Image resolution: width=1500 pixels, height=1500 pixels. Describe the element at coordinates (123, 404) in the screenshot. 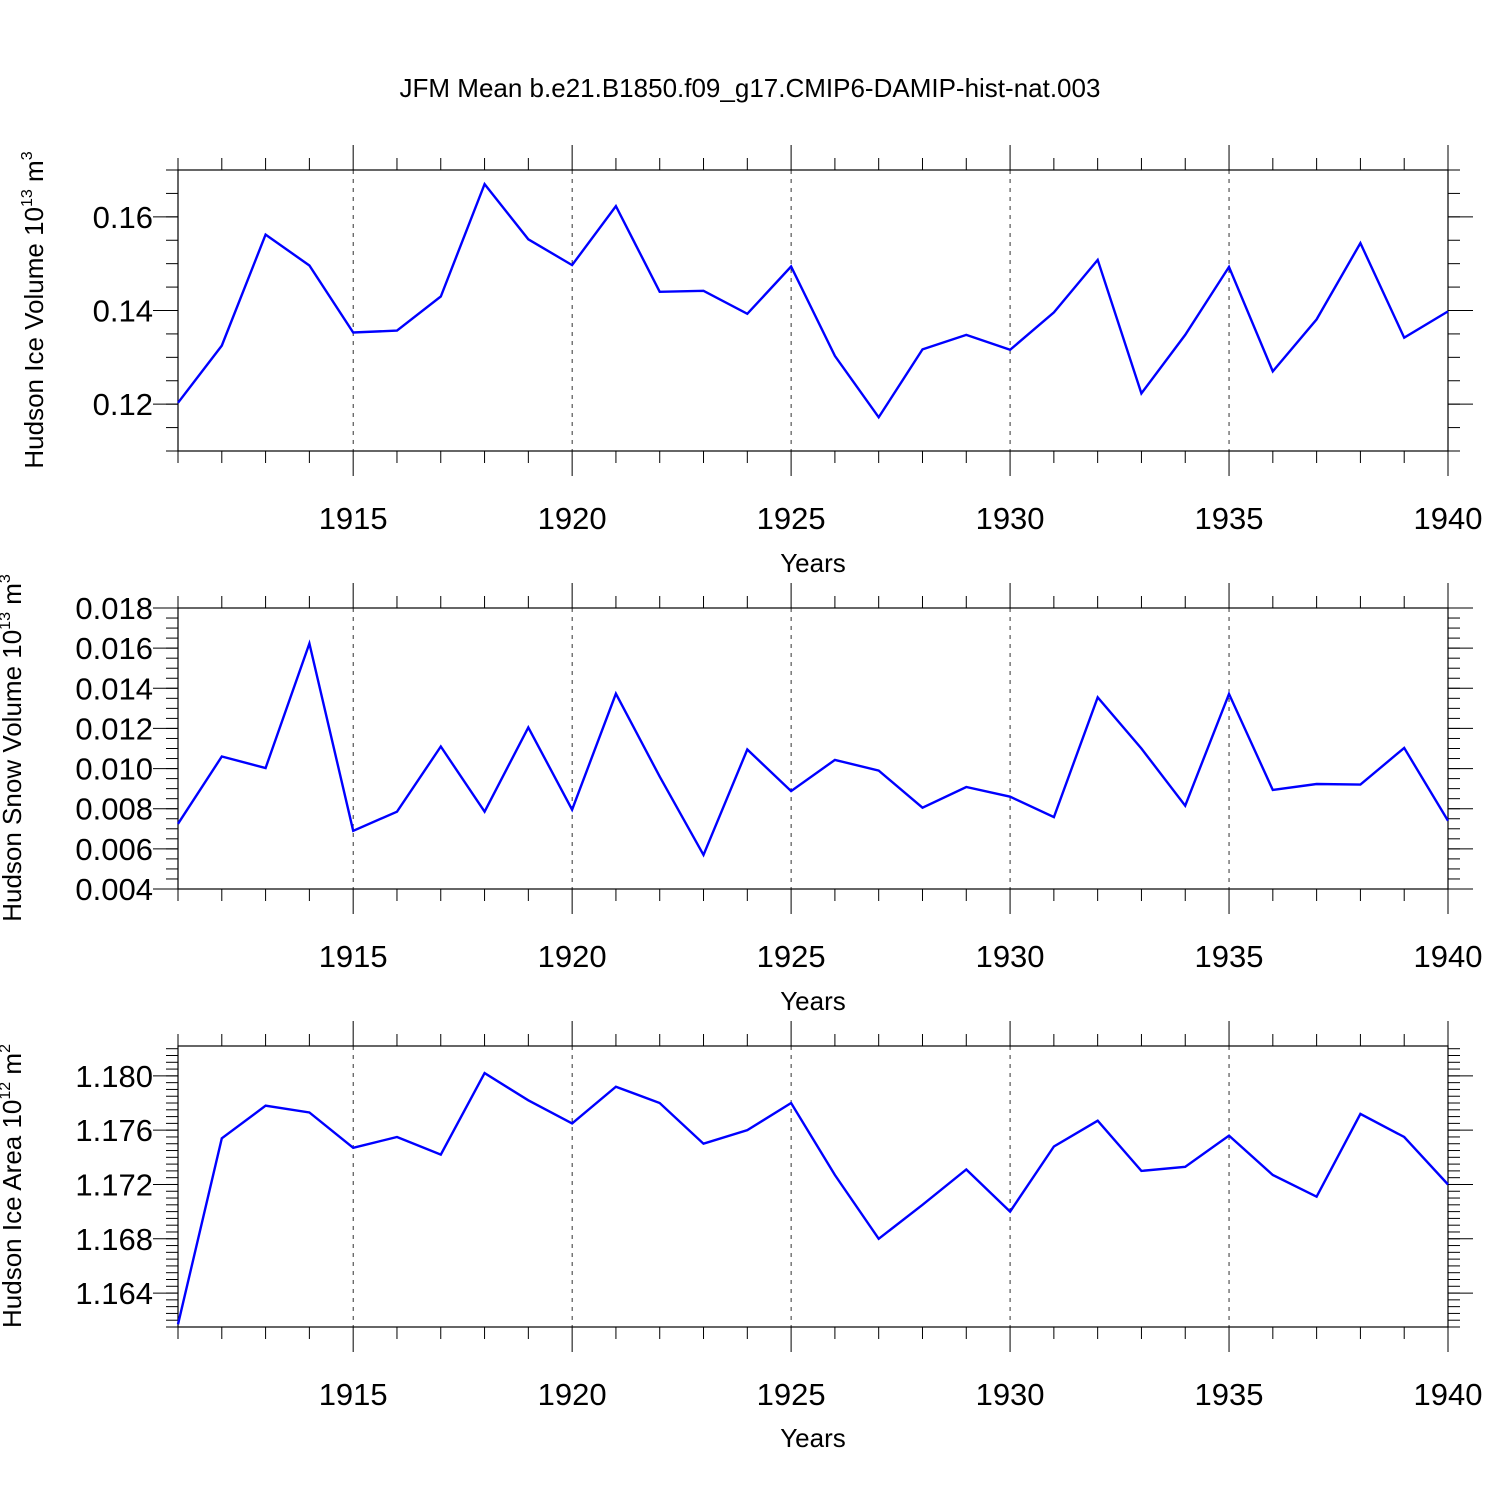

I see `y-tick-label: 0.12` at that location.